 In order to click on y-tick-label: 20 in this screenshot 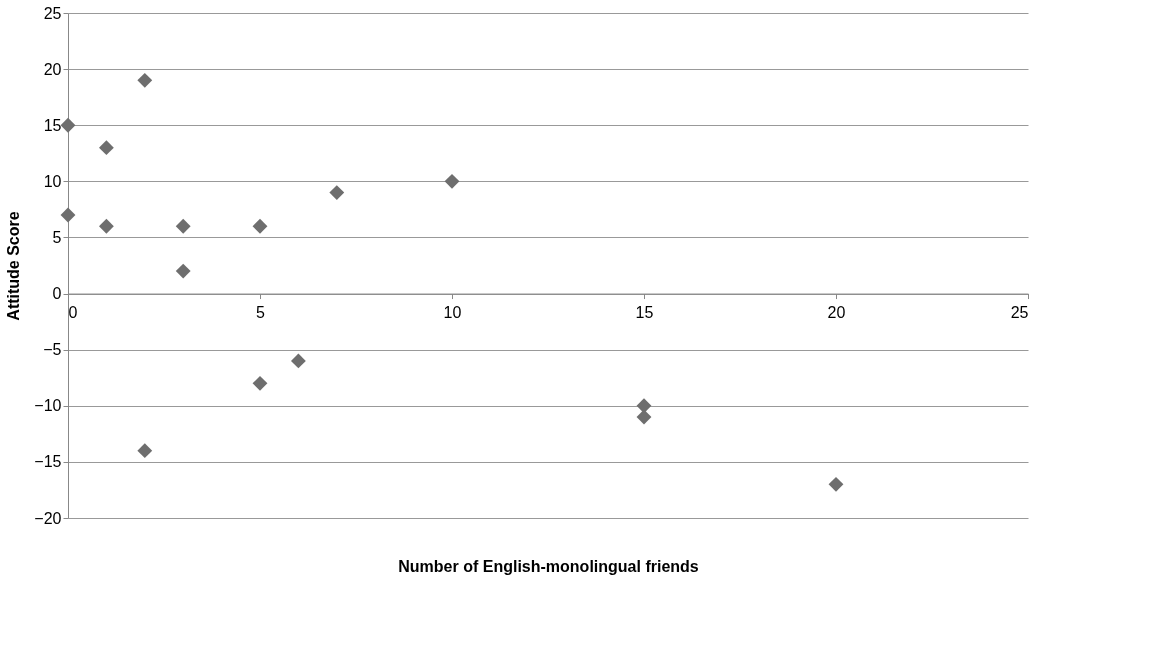, I will do `click(52, 69)`.